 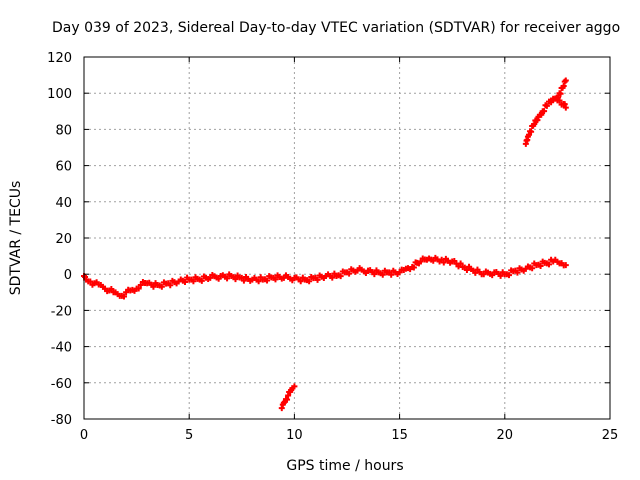 What do you see at coordinates (16, 238) in the screenshot?
I see `y-axis-label: SDTVAR / TECUs` at bounding box center [16, 238].